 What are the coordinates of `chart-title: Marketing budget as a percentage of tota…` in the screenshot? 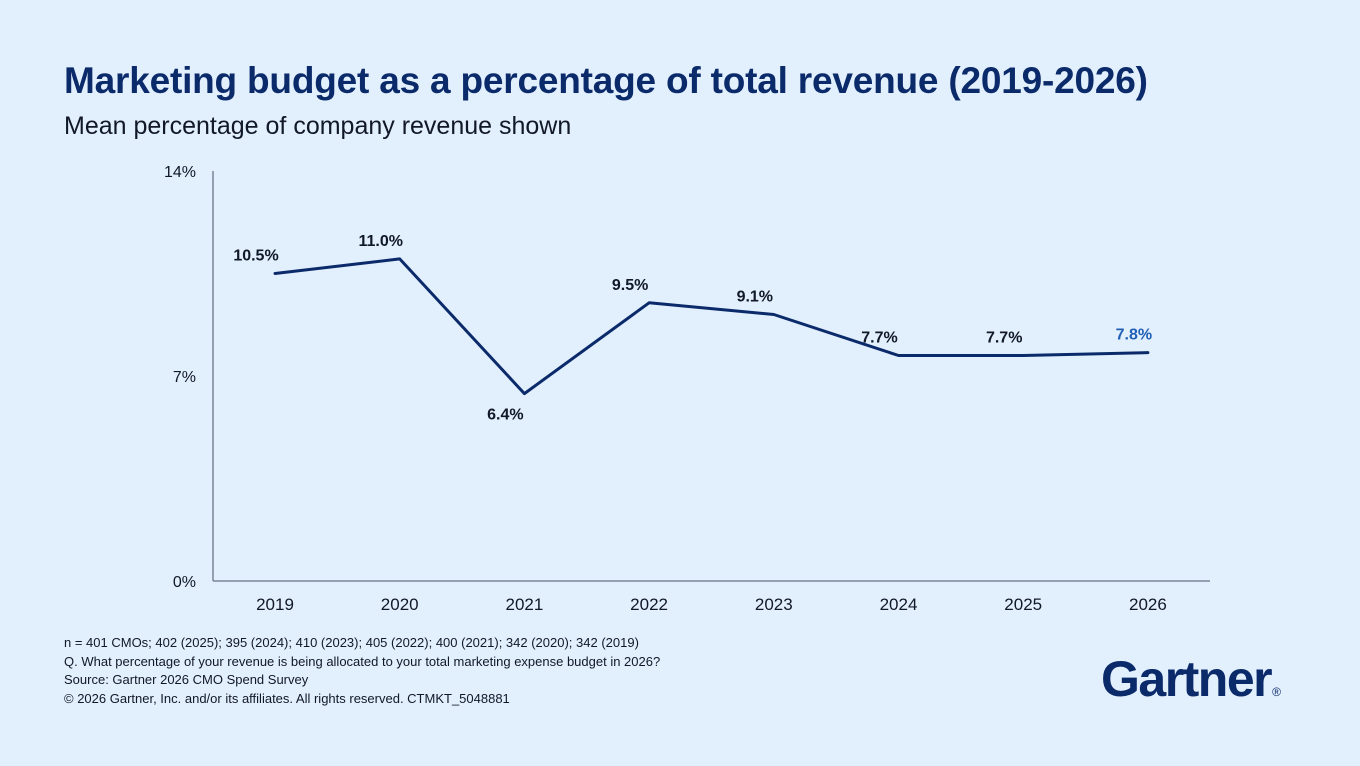 It's located at (606, 80).